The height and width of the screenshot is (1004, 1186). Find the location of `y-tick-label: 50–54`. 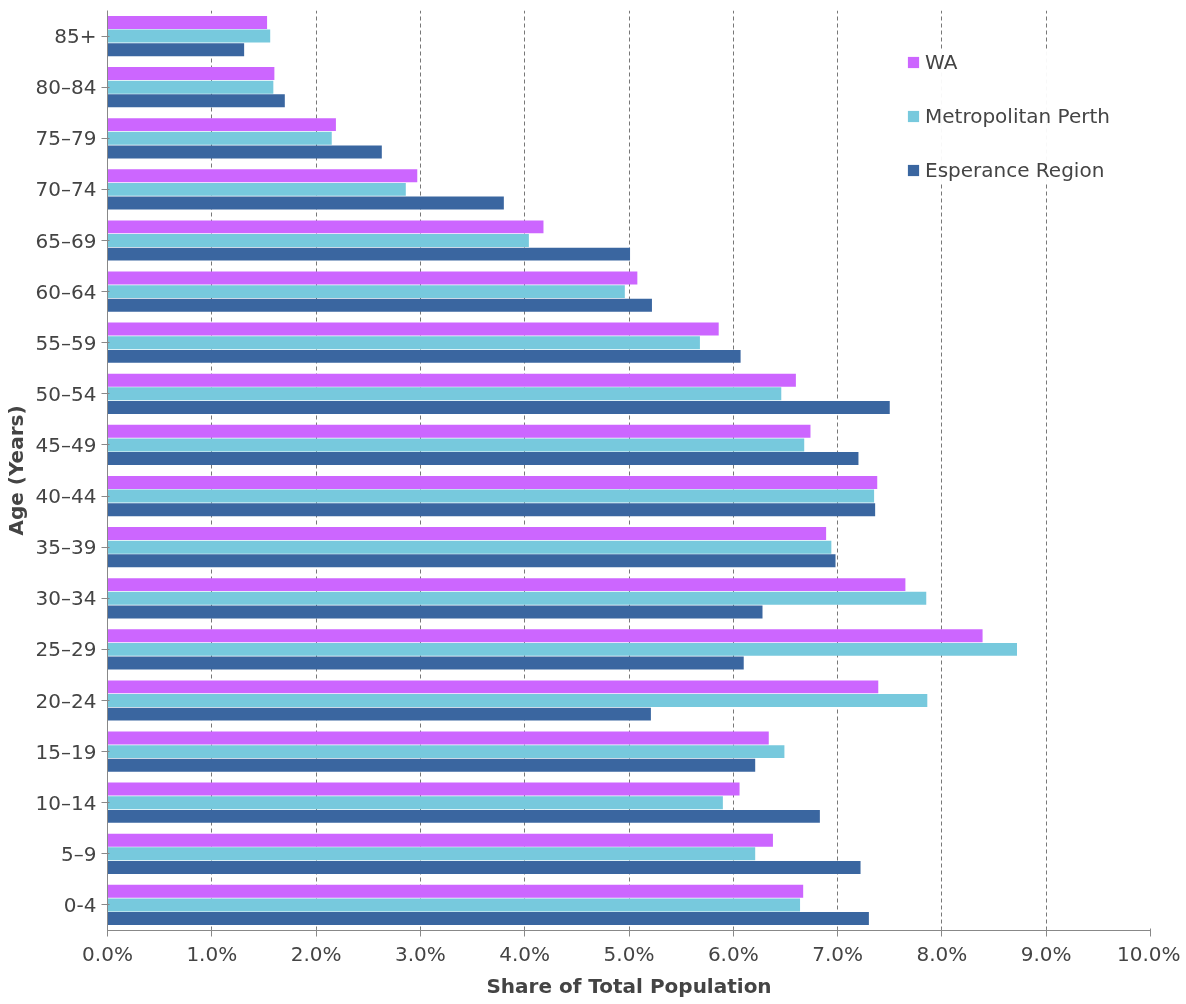

y-tick-label: 50–54 is located at coordinates (66, 393).